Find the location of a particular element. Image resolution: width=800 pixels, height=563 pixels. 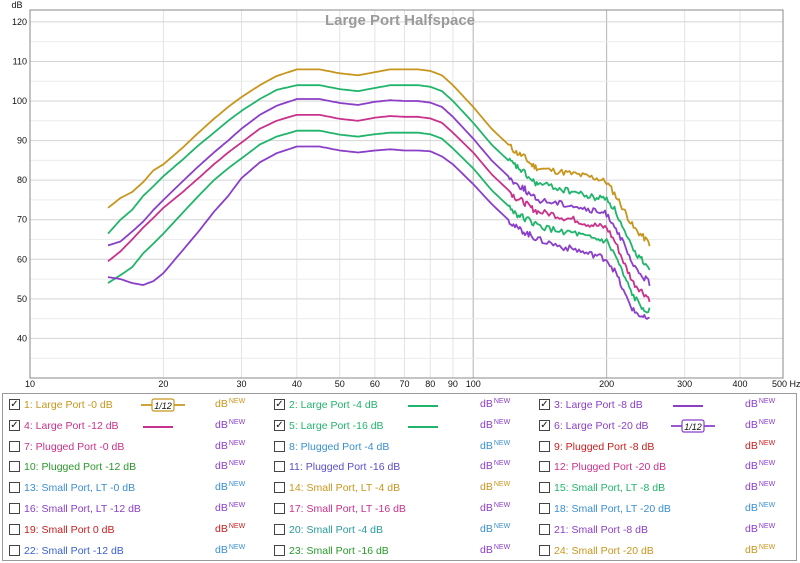

x-tick-label: 60 is located at coordinates (375, 384).